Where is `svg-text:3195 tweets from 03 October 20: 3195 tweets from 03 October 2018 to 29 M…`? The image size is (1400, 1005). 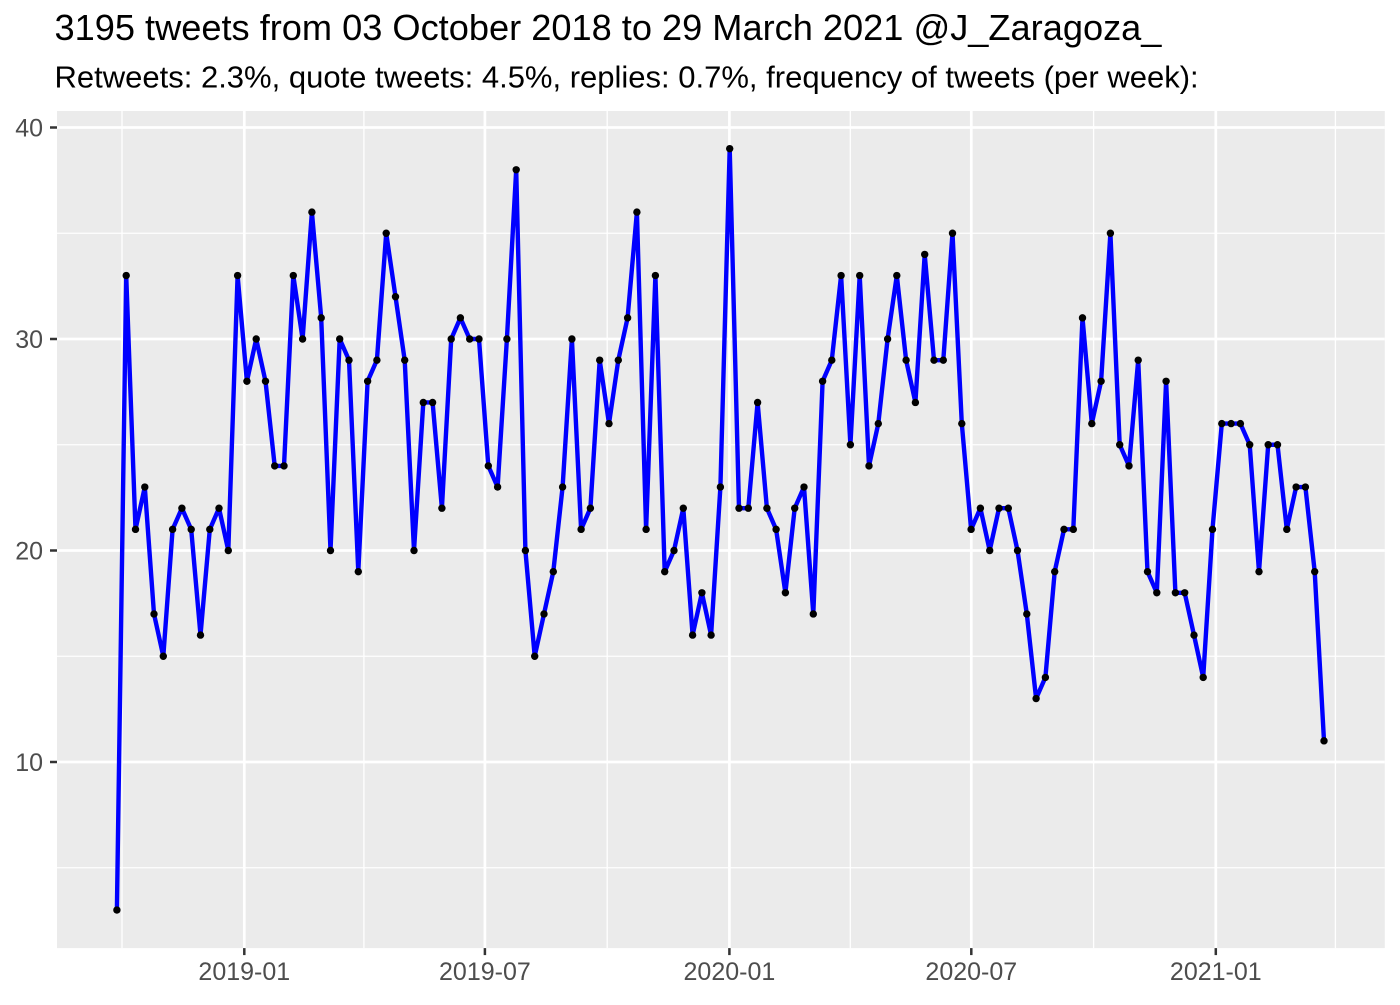
svg-text:3195 tweets from 03 October 20: 3195 tweets from 03 October 2018 to 29 M… is located at coordinates (609, 27).